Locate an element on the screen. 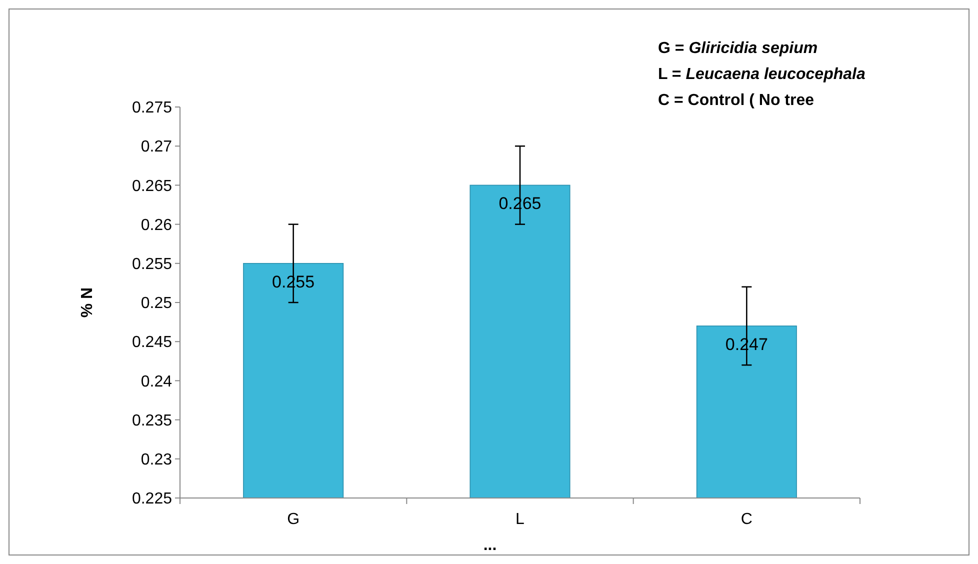 The image size is (978, 564). annotation: C = Control ( No tree is located at coordinates (736, 100).